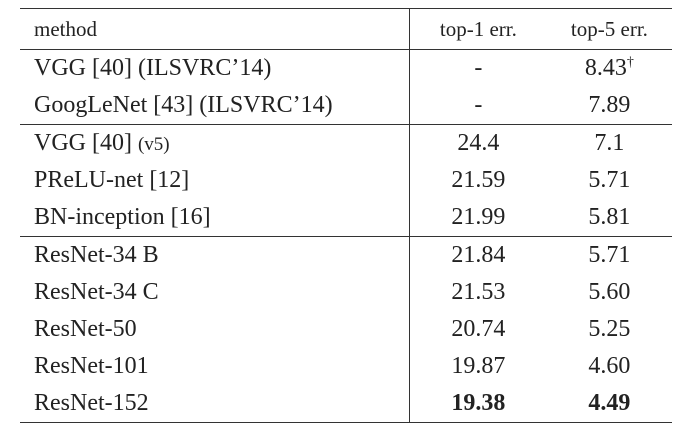 Image resolution: width=693 pixels, height=437 pixels. I want to click on table-row: ResNet-152 19.38 4.49, so click(346, 404).